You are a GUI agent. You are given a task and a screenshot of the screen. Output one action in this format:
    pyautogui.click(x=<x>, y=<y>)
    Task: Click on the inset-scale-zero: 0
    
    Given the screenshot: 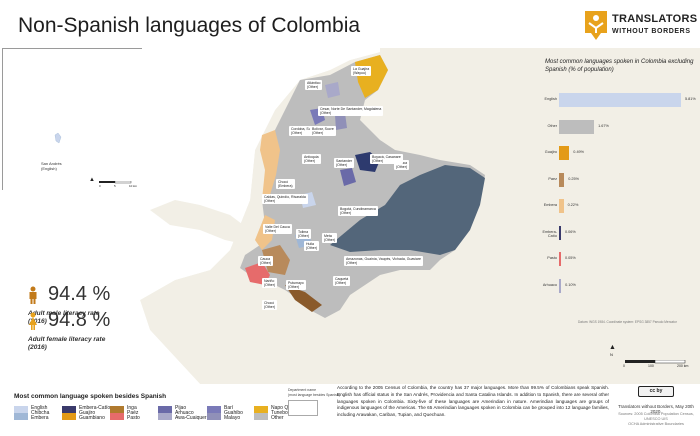 What is the action you would take?
    pyautogui.click(x=100, y=186)
    